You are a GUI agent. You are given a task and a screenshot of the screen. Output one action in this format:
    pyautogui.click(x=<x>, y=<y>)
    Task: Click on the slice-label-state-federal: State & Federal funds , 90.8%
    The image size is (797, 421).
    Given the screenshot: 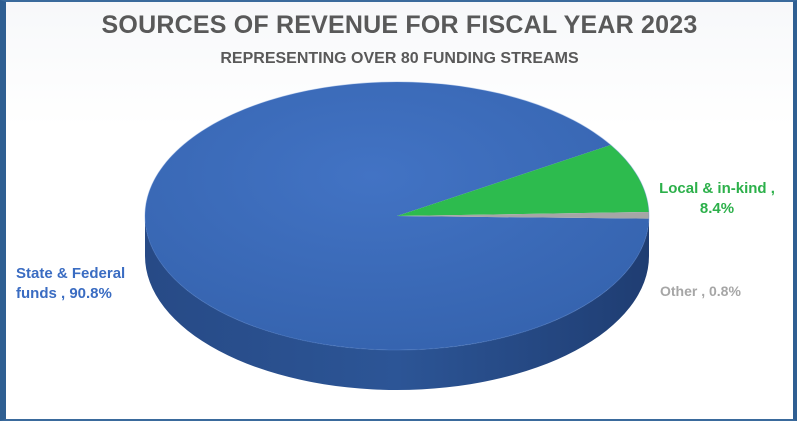 What is the action you would take?
    pyautogui.click(x=86, y=284)
    